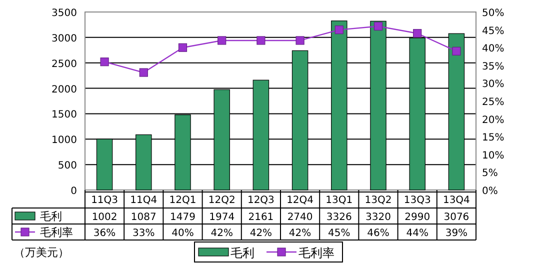 The image size is (537, 266). Describe the element at coordinates (105, 217) in the screenshot. I see `data-label: 1002` at that location.